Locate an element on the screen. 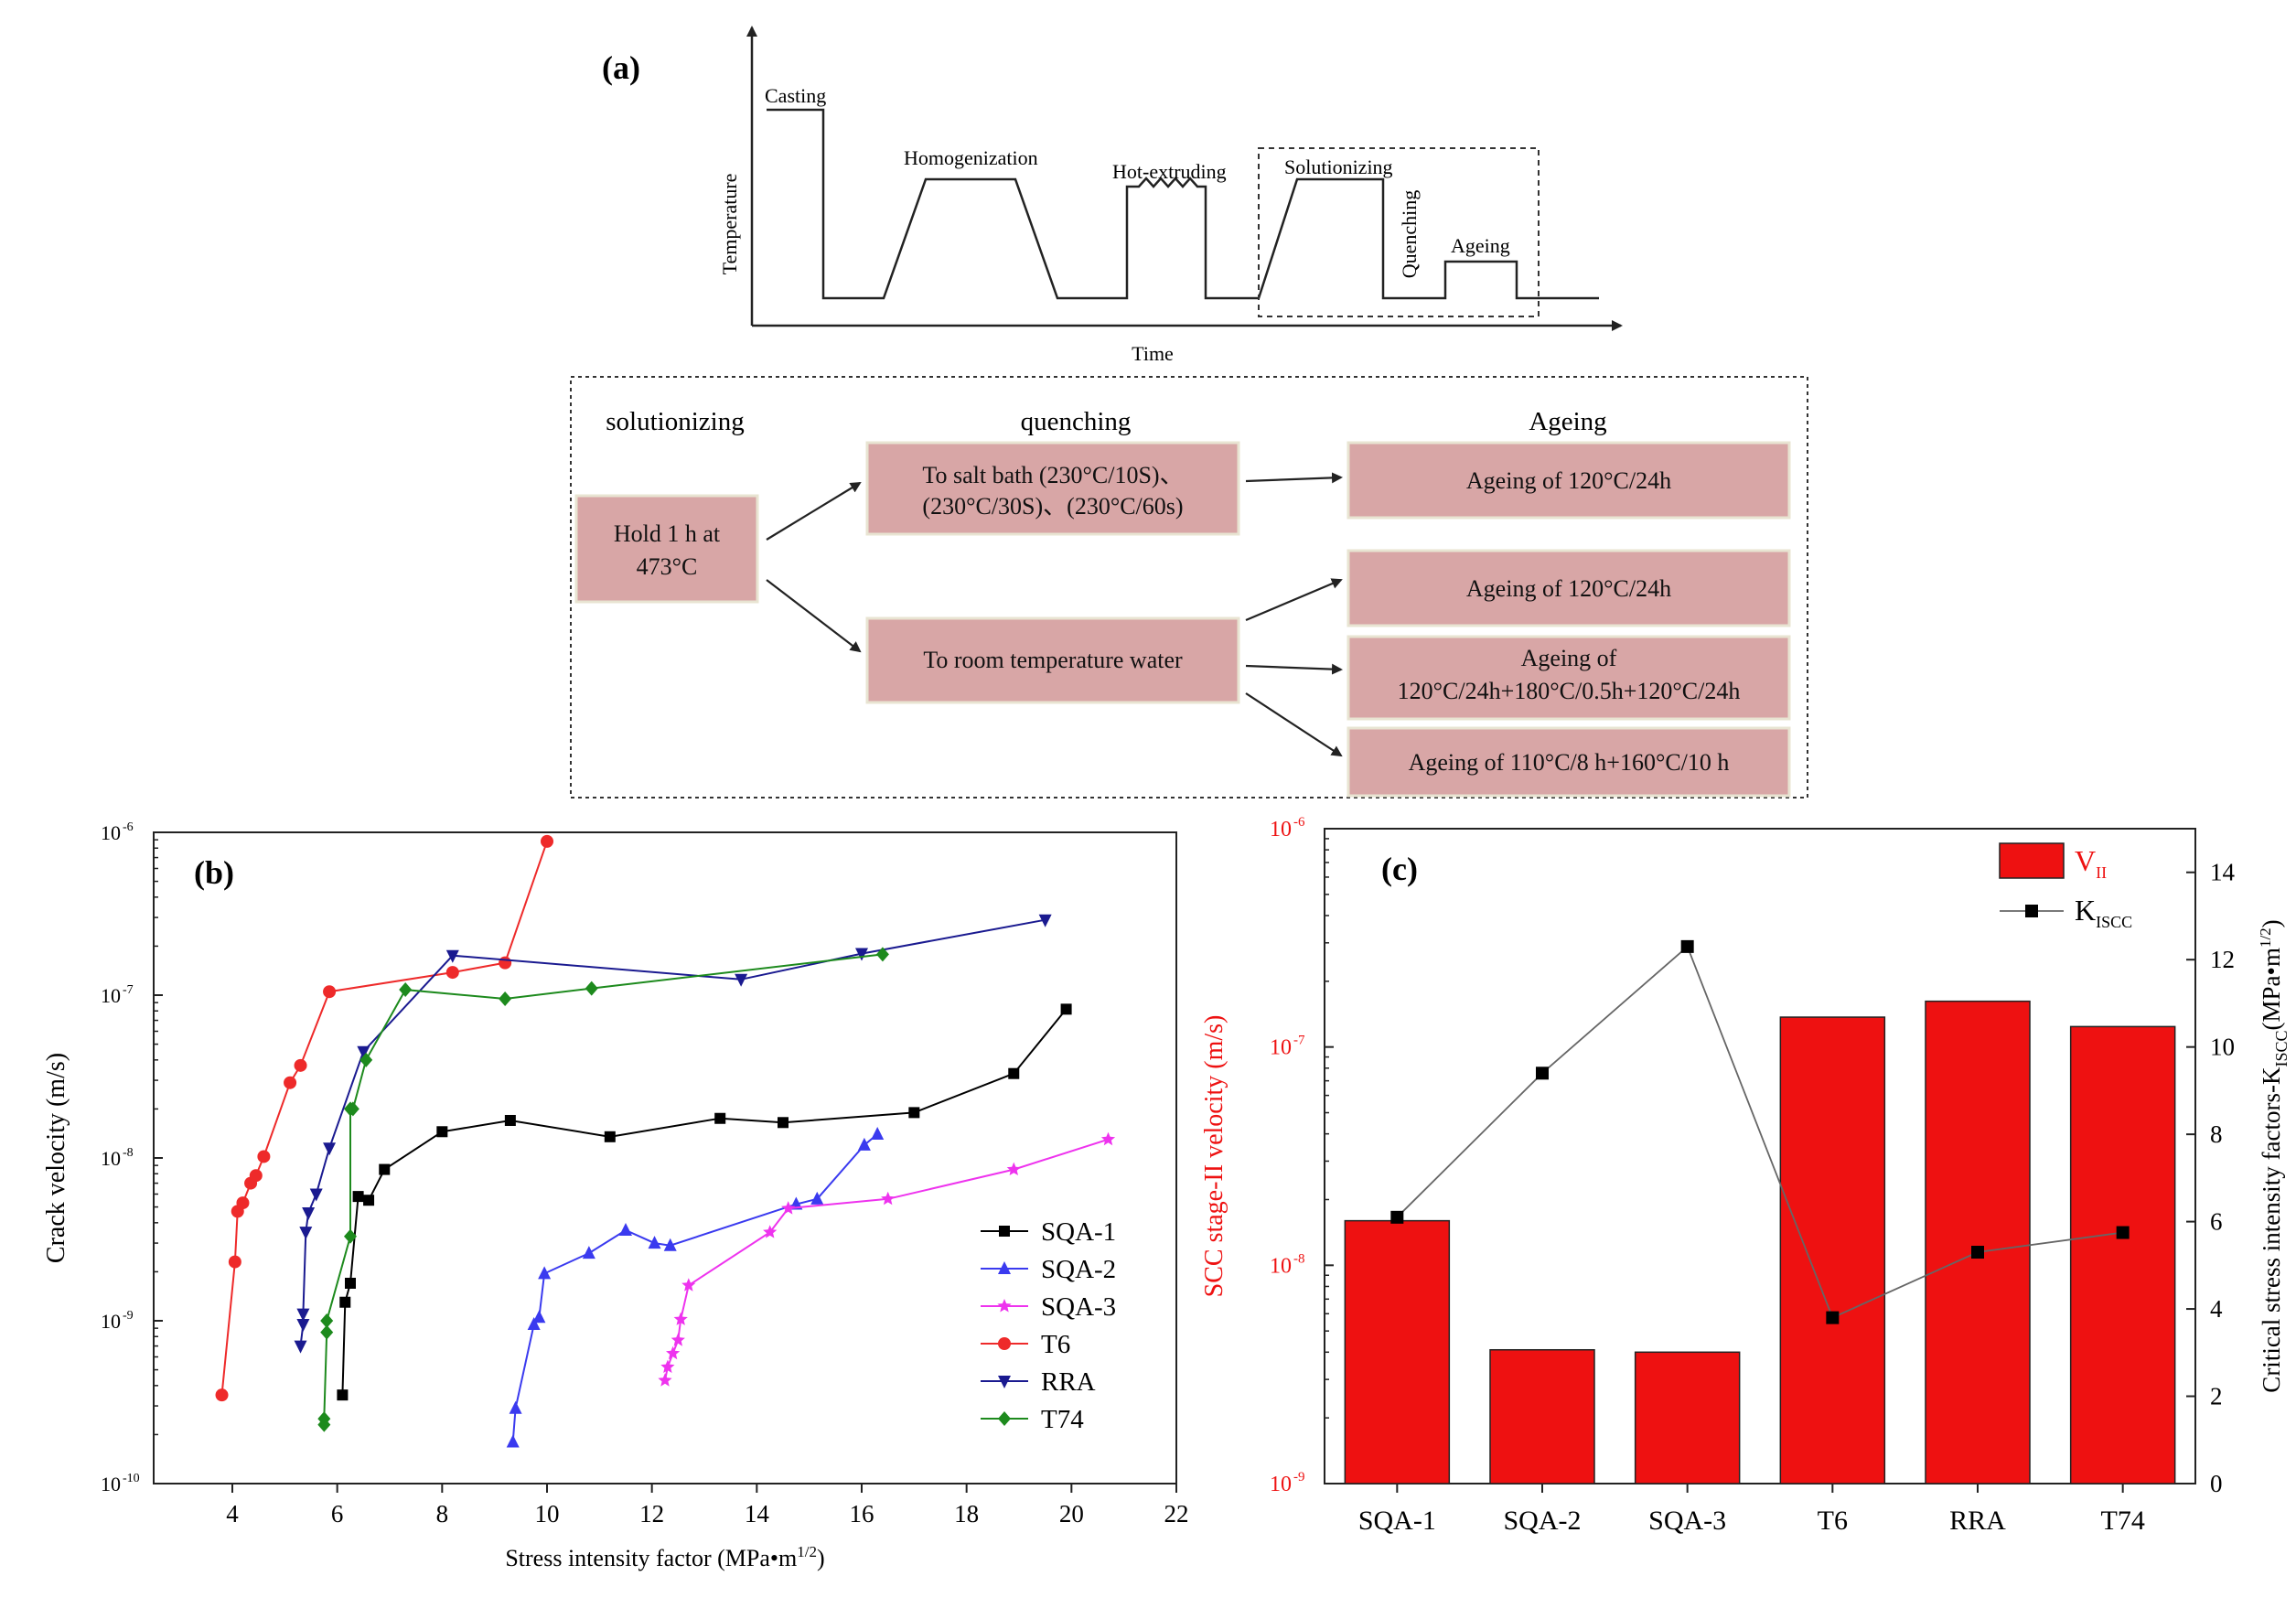 This screenshot has height=1597, width=2296. category-label-t74: T74 is located at coordinates (2123, 1521).